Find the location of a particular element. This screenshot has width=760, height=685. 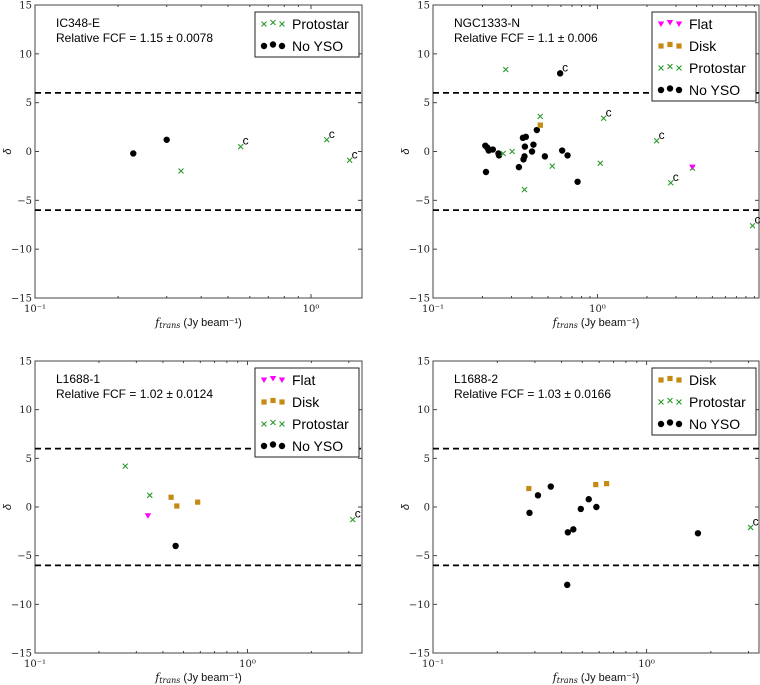

region-label: IC348-E is located at coordinates (78, 23).